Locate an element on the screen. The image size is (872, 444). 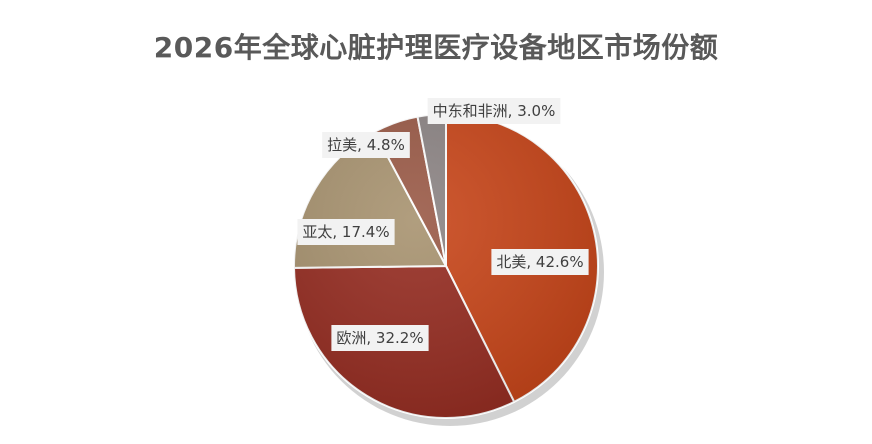
data-label-0: 北美, 42.6% is located at coordinates (540, 262).